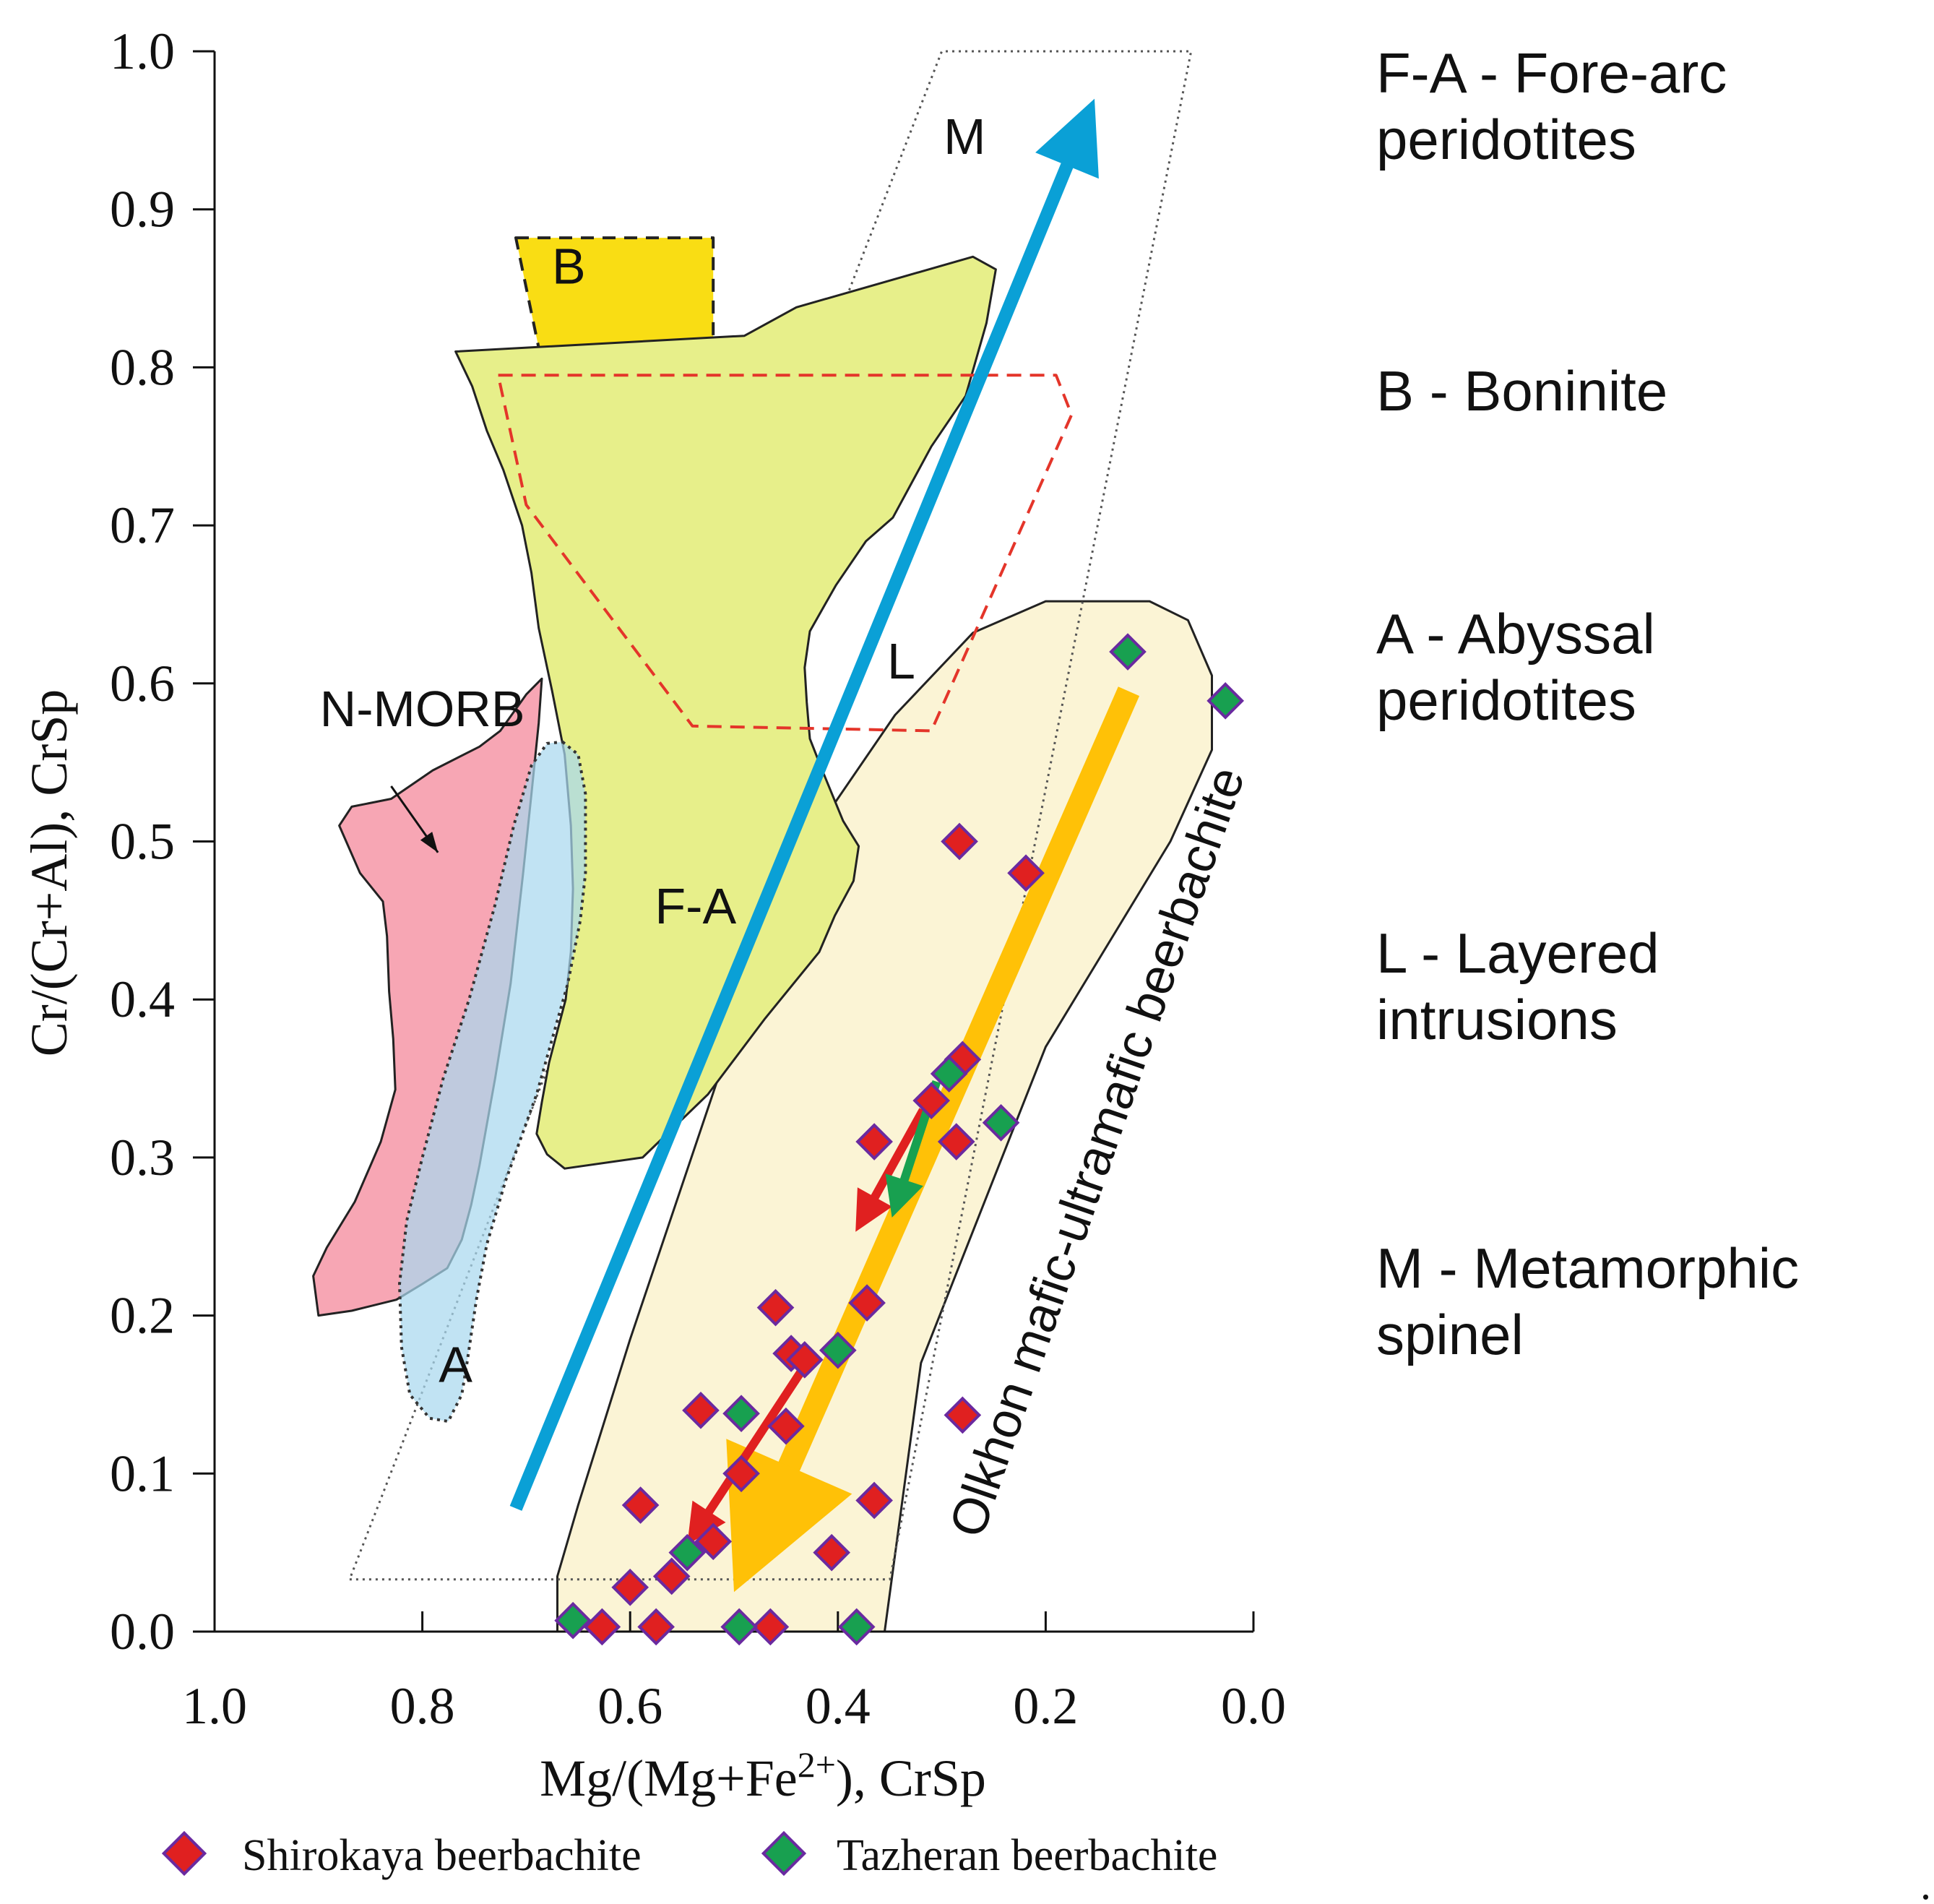 The image size is (1934, 1904). Describe the element at coordinates (784, 1853) in the screenshot. I see `legend-marker-tazheran` at that location.